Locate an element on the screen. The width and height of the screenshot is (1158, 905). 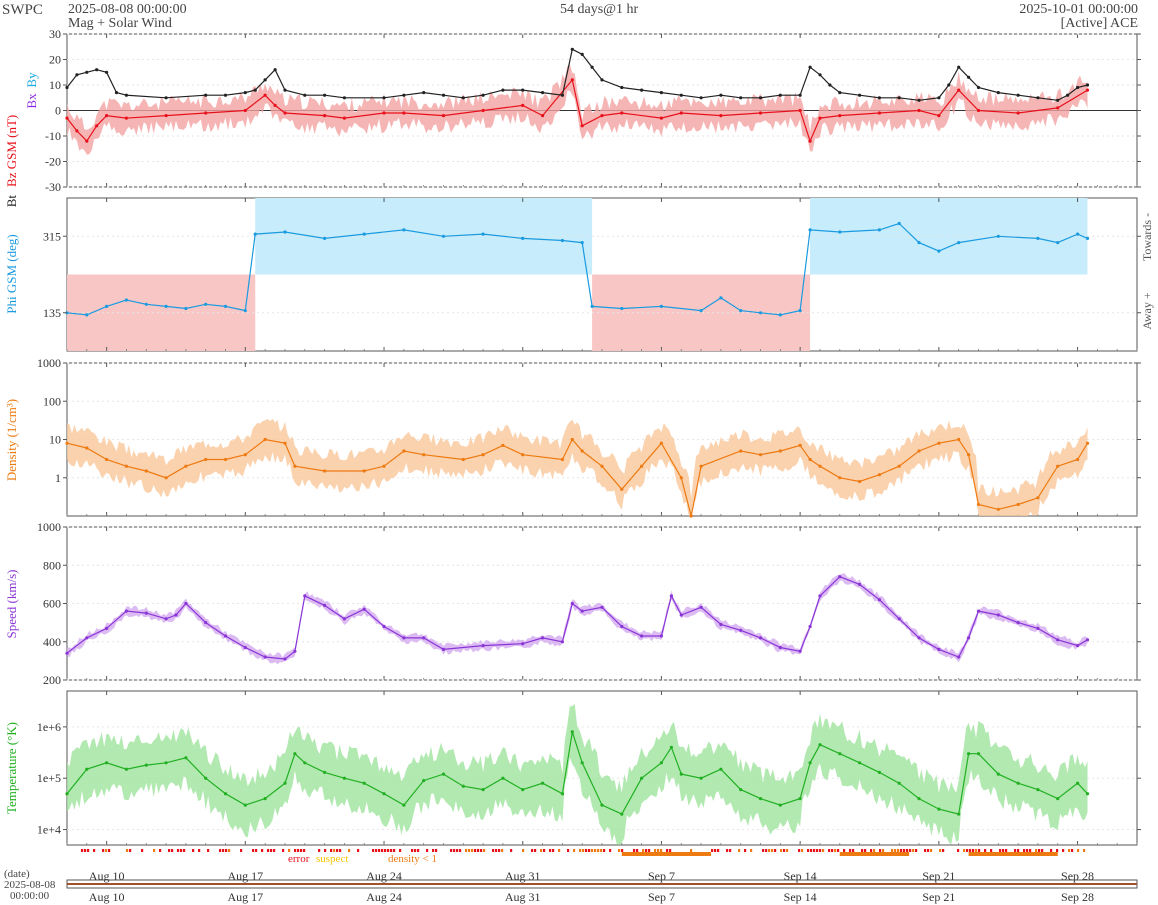
org-label: SWPC is located at coordinates (22, 10).